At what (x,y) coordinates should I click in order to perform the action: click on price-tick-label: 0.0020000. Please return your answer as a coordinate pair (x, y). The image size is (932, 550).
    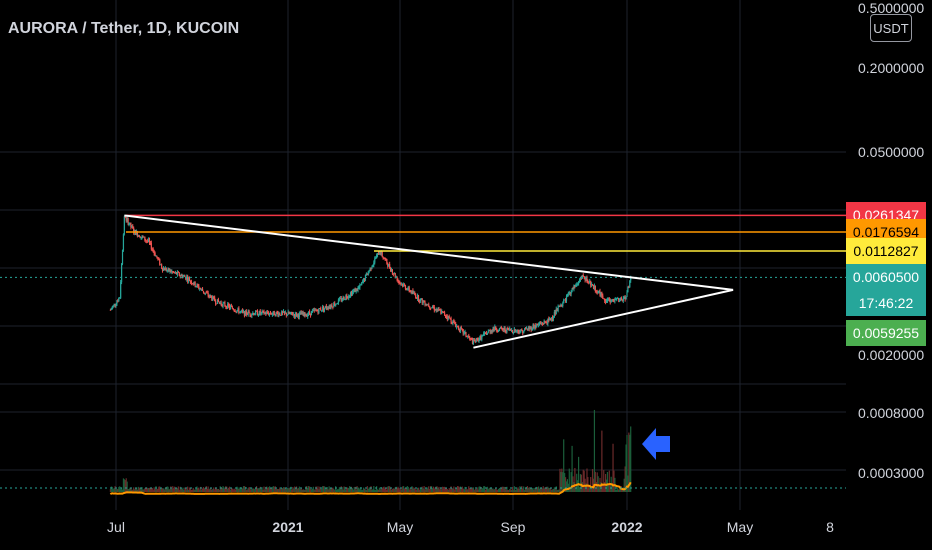
    Looking at the image, I should click on (891, 355).